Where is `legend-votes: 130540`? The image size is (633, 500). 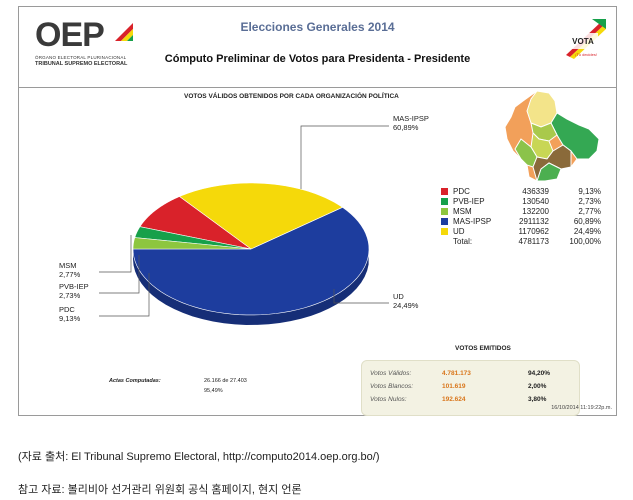
legend-votes: 130540 is located at coordinates (535, 201).